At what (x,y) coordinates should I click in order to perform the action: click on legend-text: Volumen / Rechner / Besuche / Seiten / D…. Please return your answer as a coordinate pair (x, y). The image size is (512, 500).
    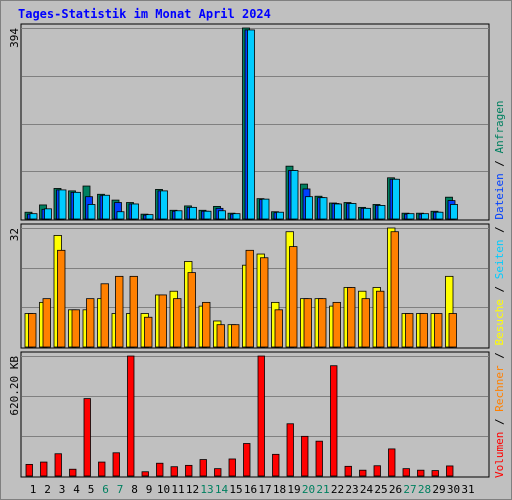
    Looking at the image, I should click on (499, 289).